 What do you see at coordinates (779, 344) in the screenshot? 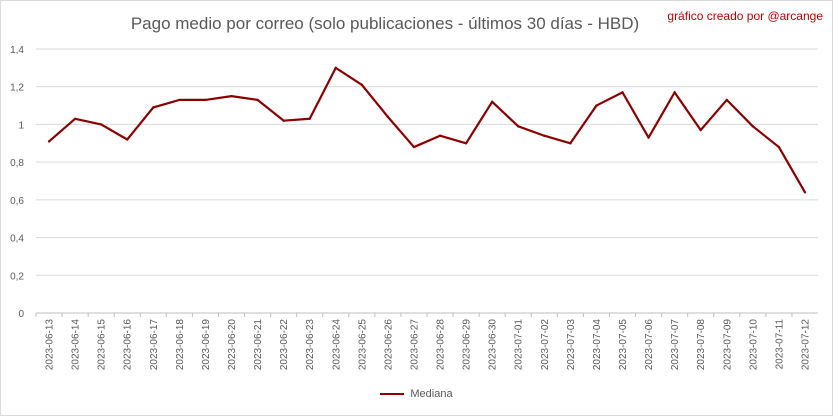
I see `x-tick-label: 2023-07-11` at bounding box center [779, 344].